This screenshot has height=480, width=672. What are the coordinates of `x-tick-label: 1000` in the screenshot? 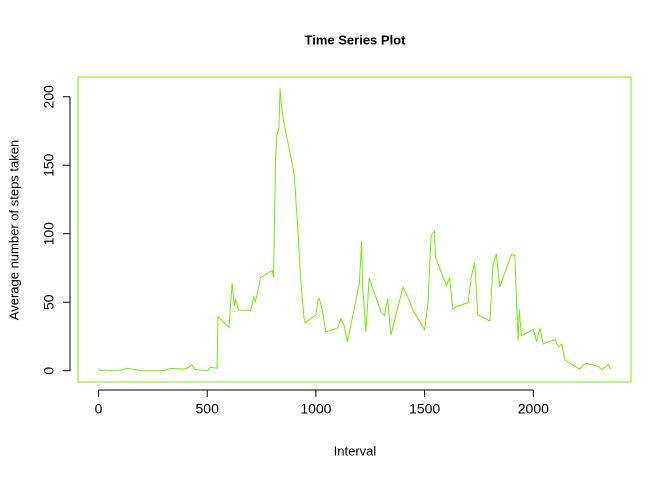 It's located at (315, 409).